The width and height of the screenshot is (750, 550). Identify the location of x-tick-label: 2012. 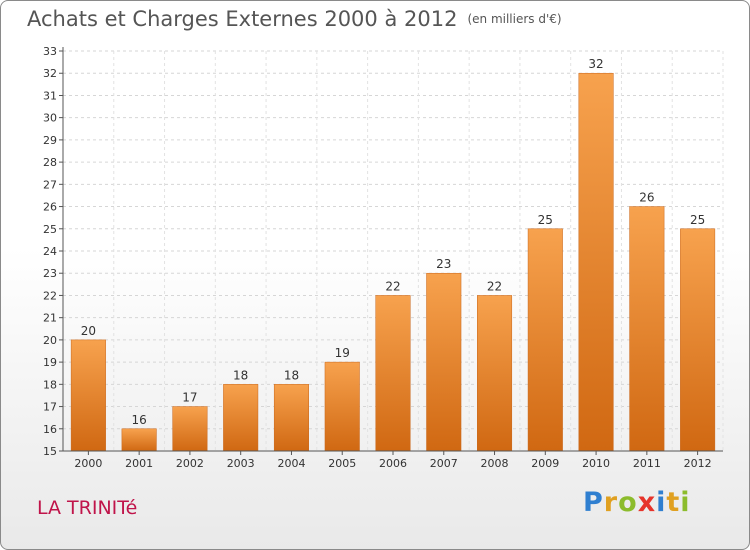
(698, 463).